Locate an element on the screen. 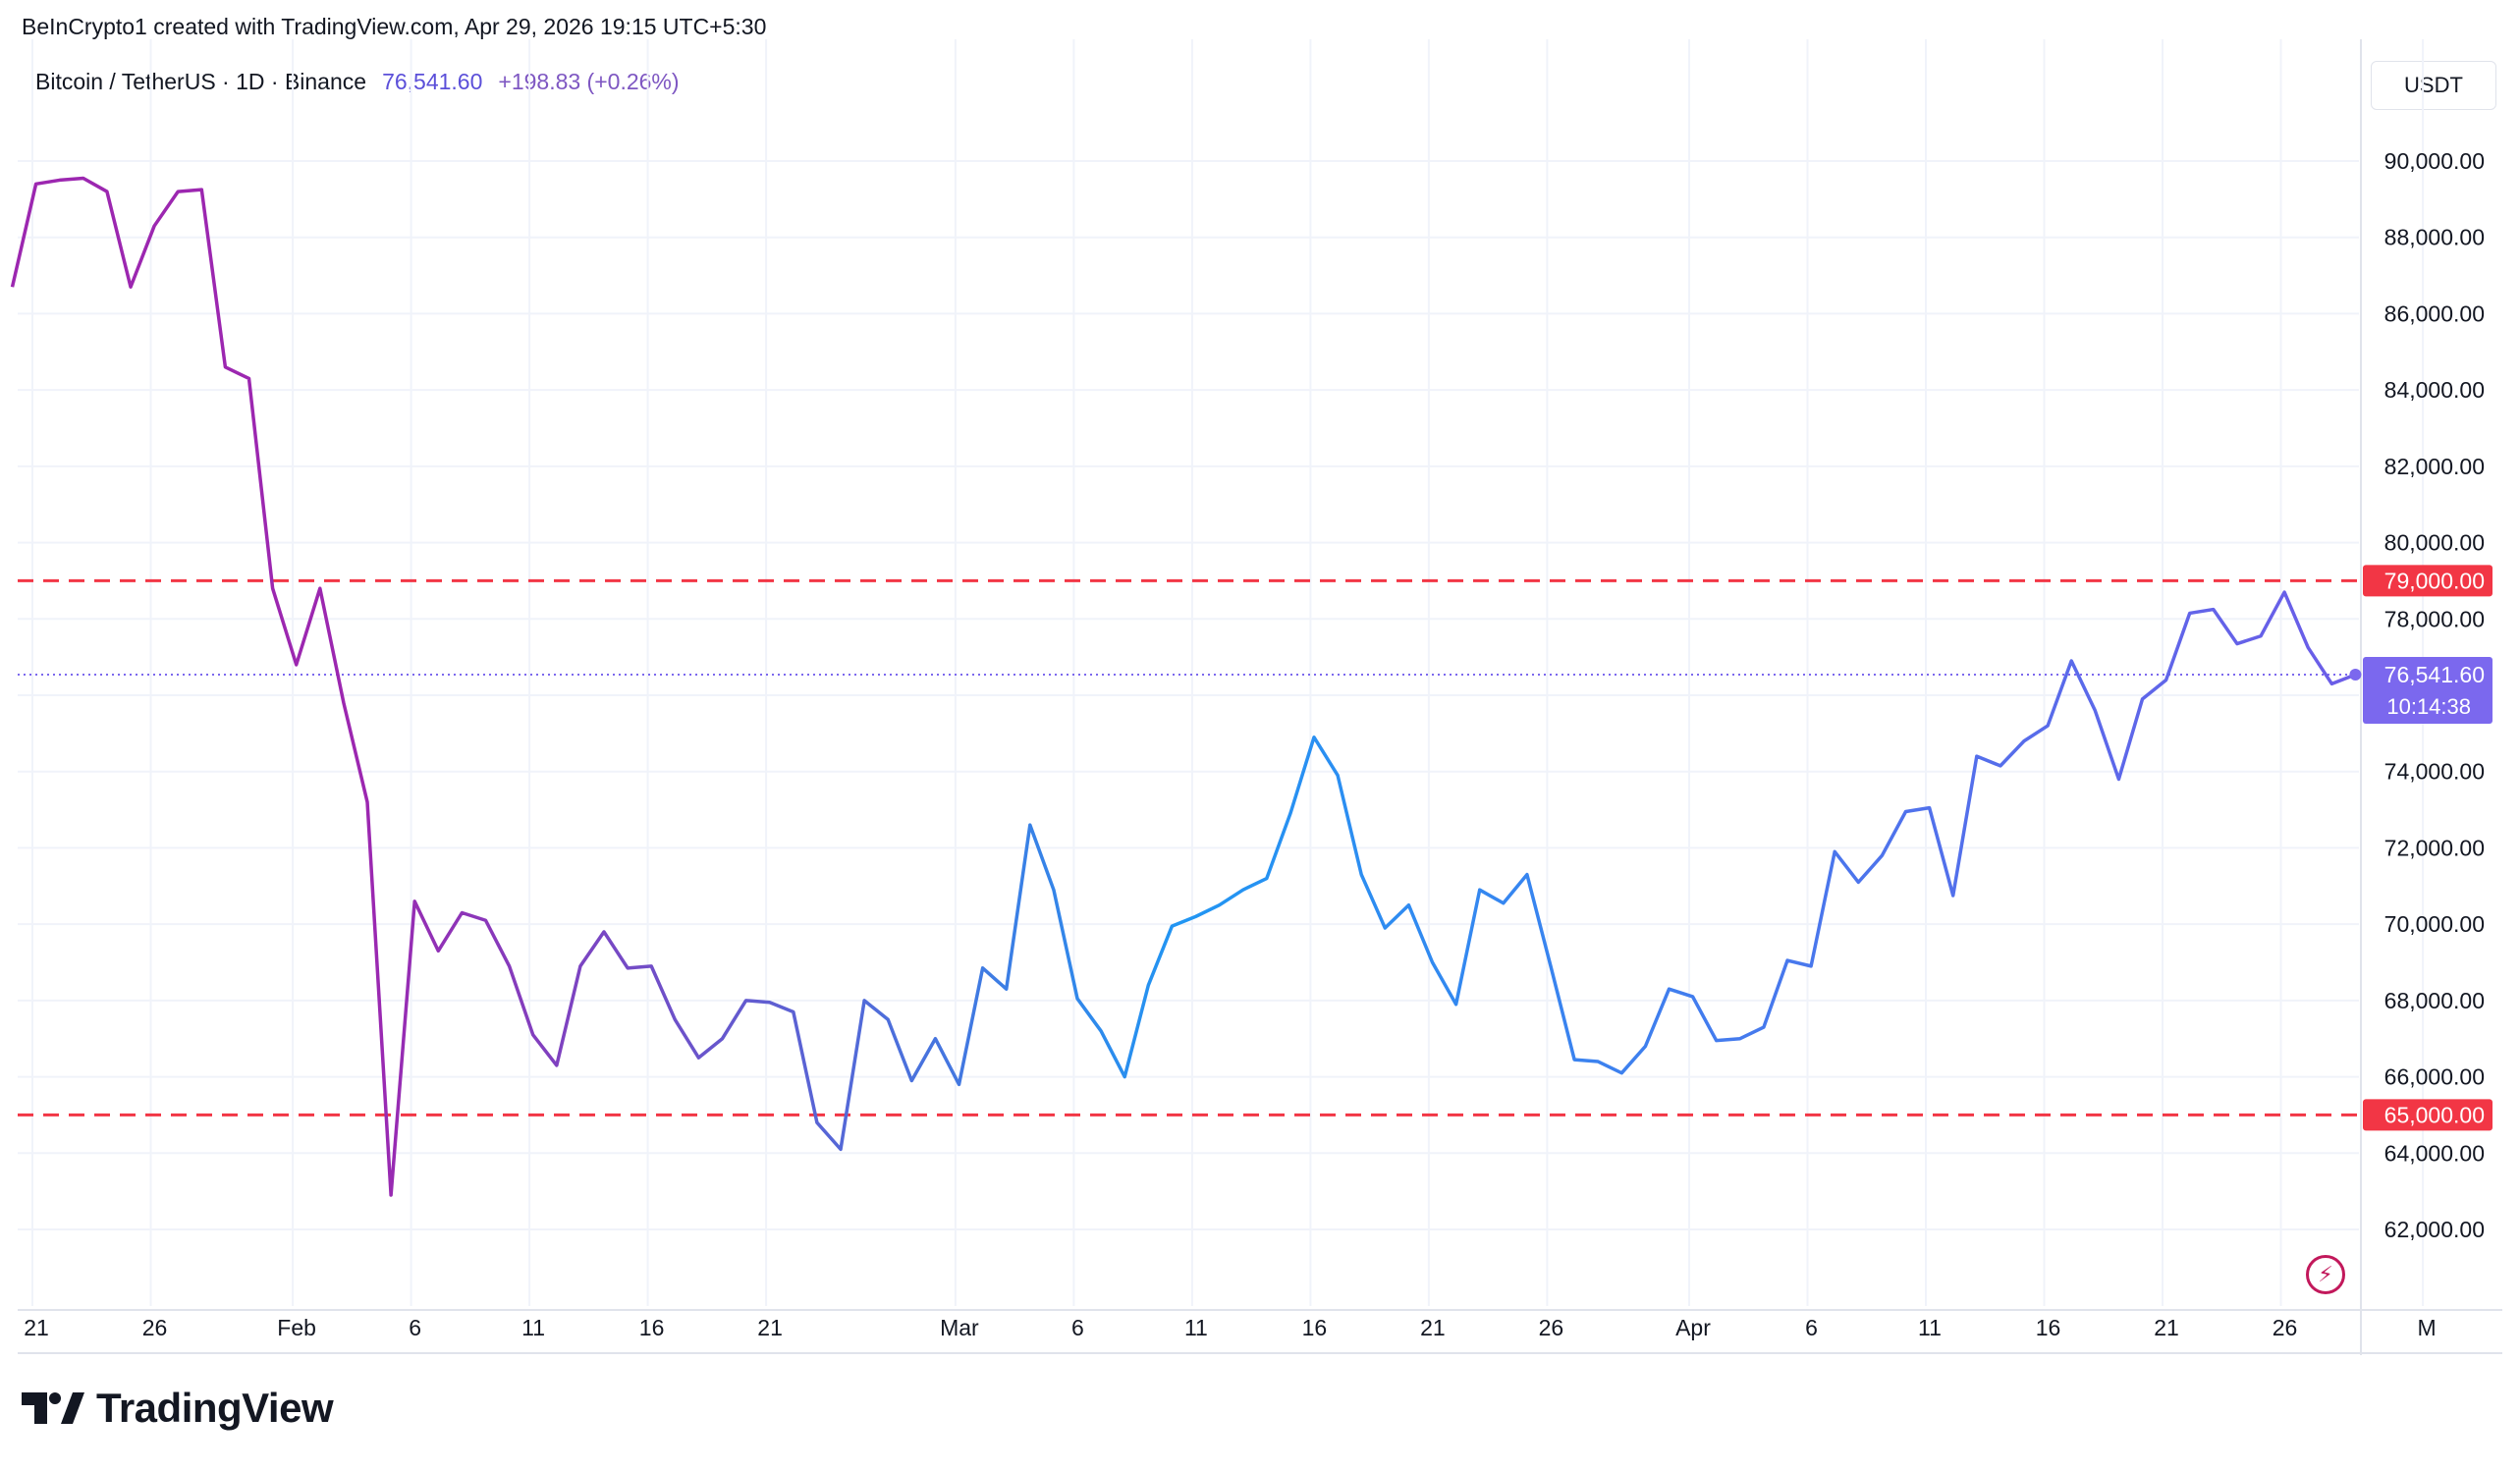 The height and width of the screenshot is (1471, 2520). x-axis: 21 26 Feb 6 11 16 21 Mar 6 11 16 21 26 Apr 6 11 16 21 26 M is located at coordinates (1230, 1327).